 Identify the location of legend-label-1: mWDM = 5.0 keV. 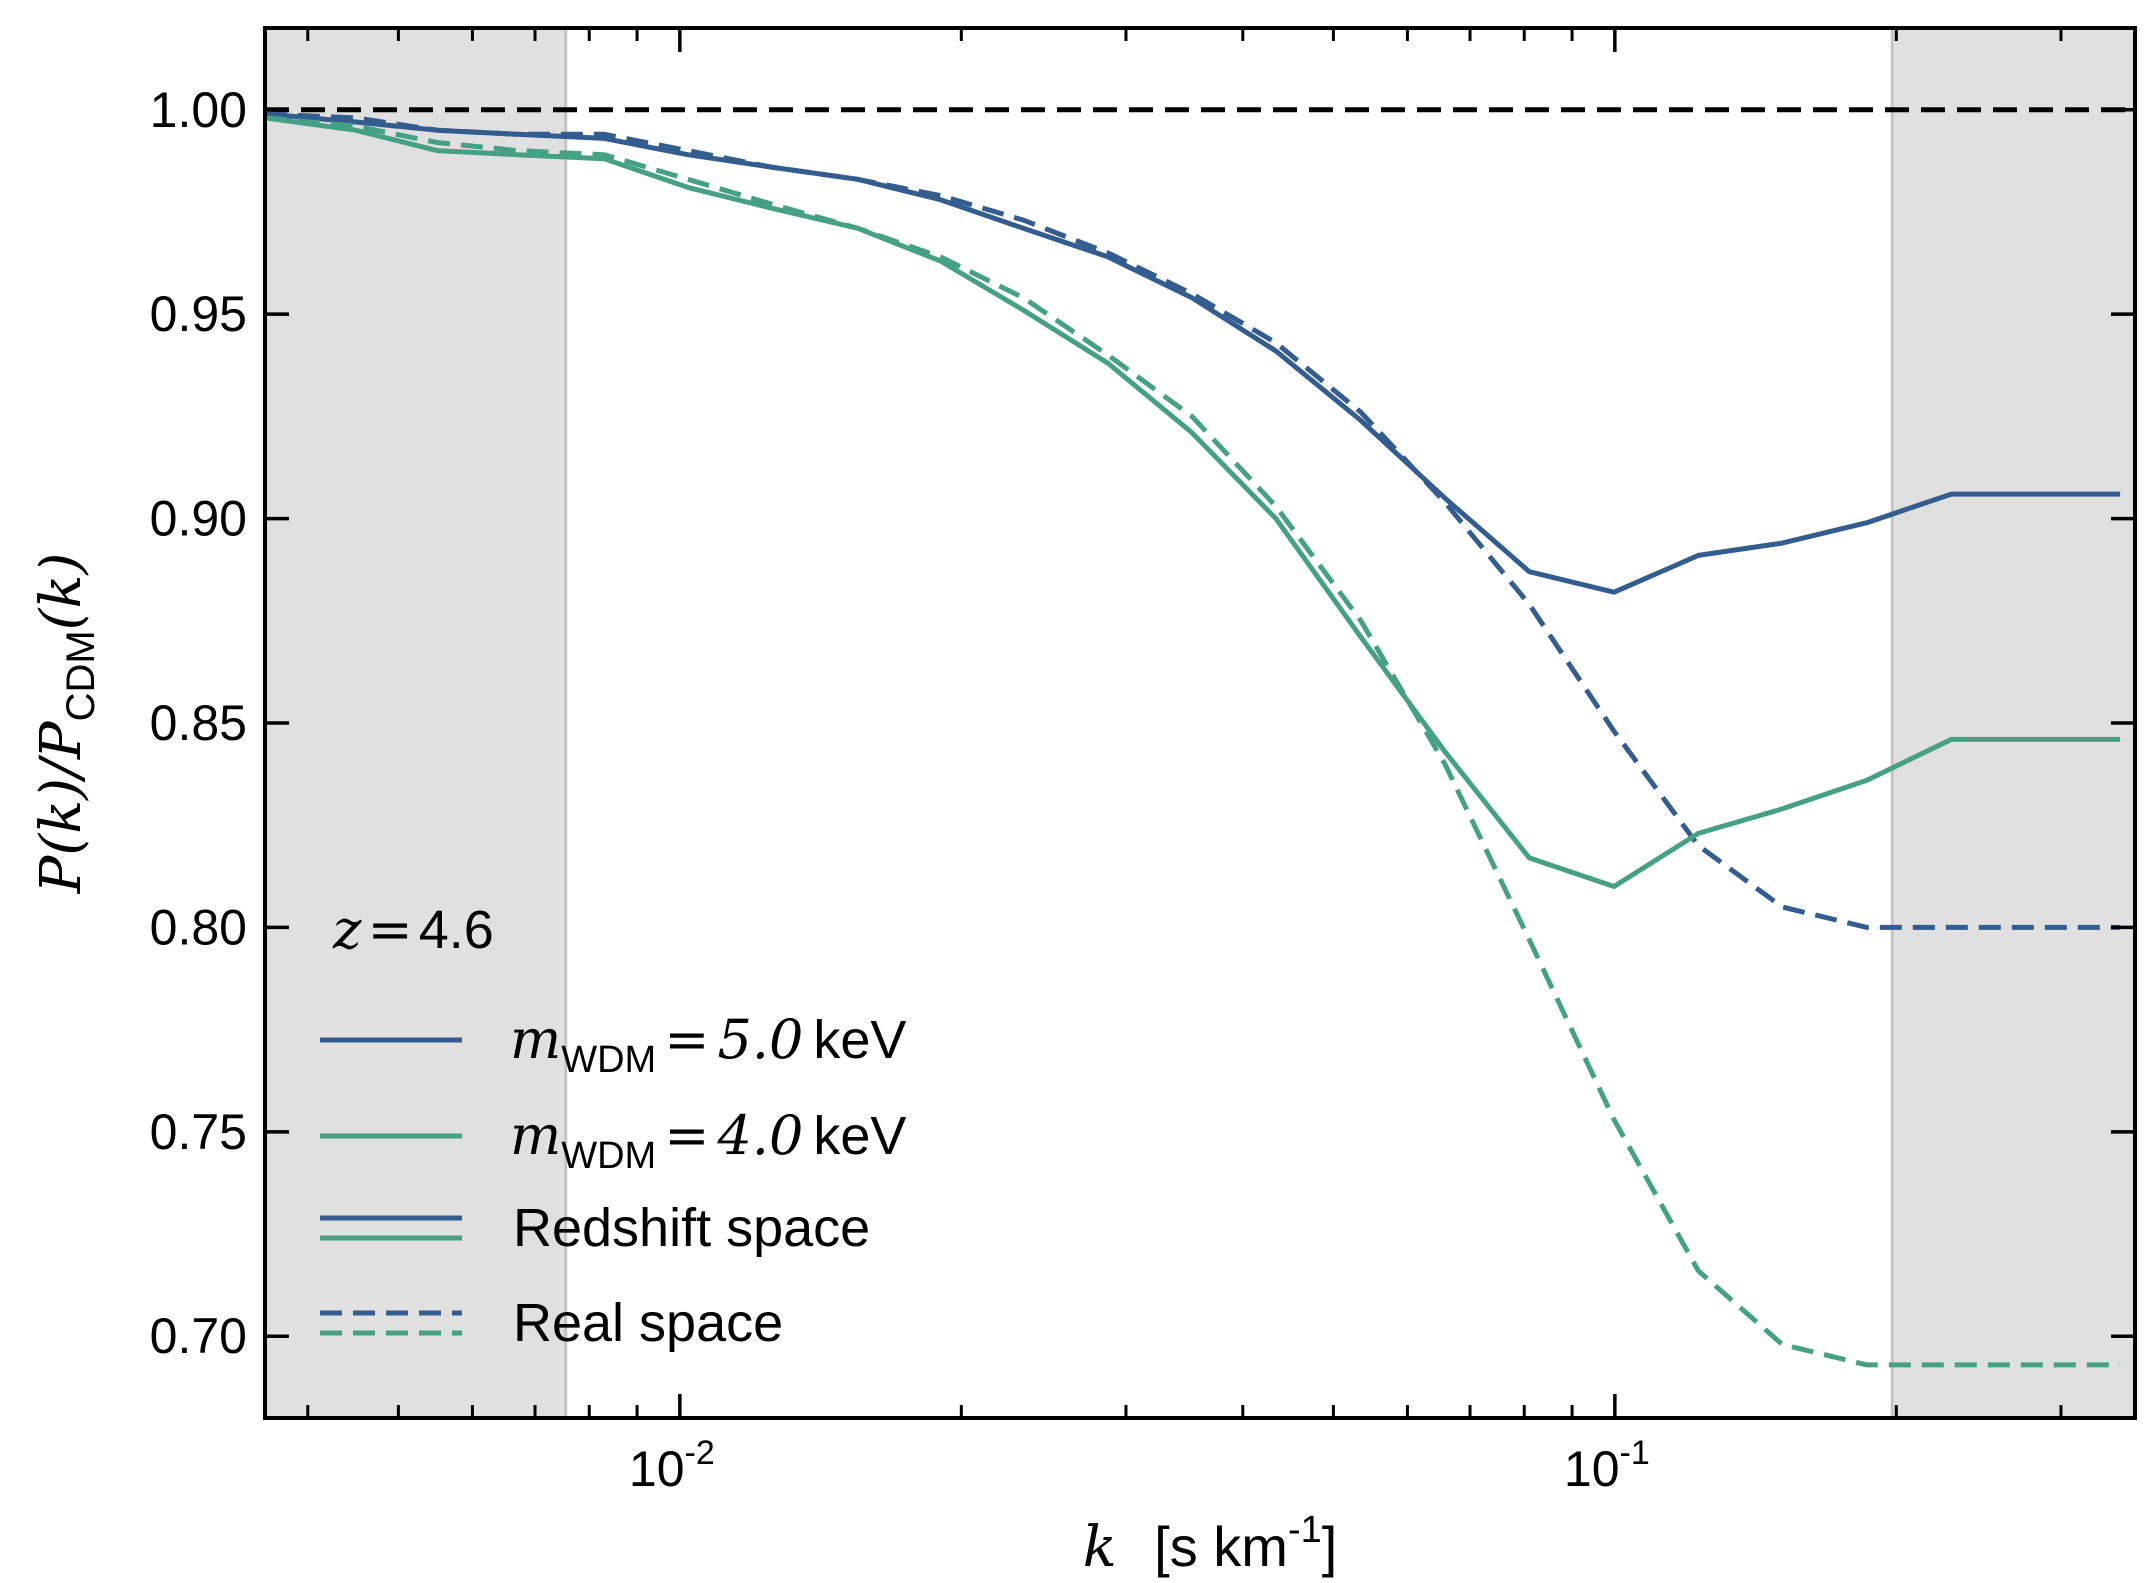
(708, 1044).